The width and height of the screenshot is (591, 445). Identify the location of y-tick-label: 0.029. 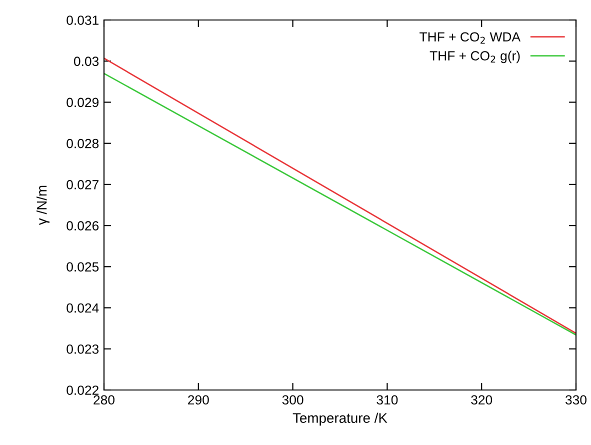
(82, 103).